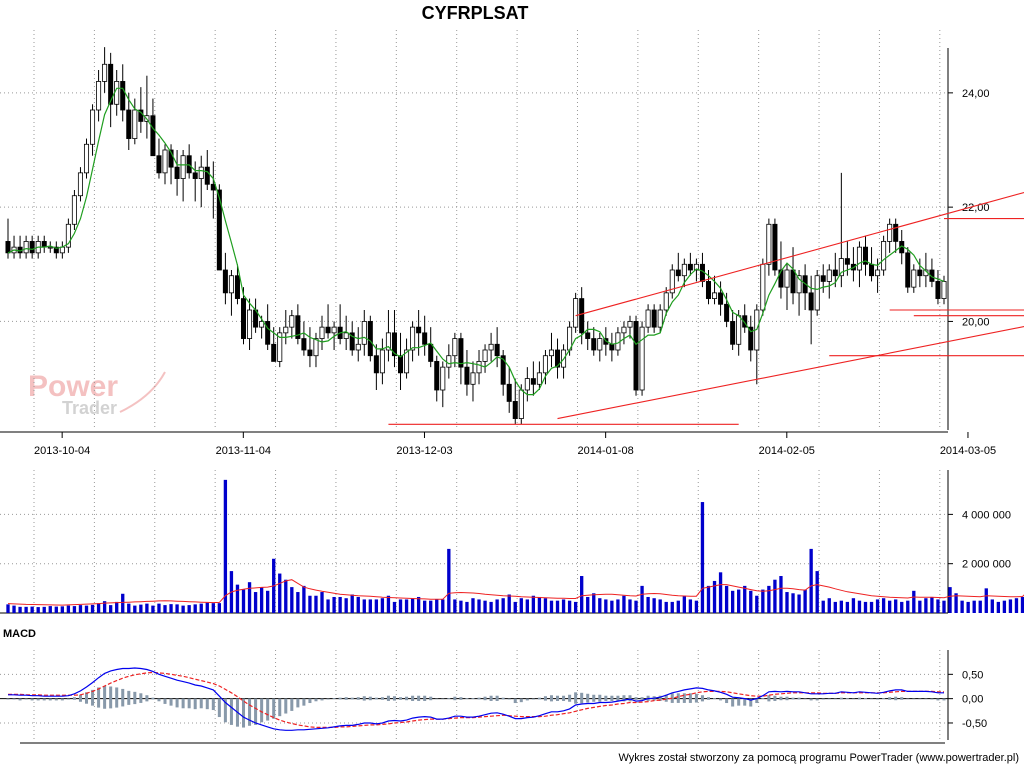  Describe the element at coordinates (493, 684) in the screenshot. I see `macd-panel: MACD 0,50 0,00 -0,50` at that location.